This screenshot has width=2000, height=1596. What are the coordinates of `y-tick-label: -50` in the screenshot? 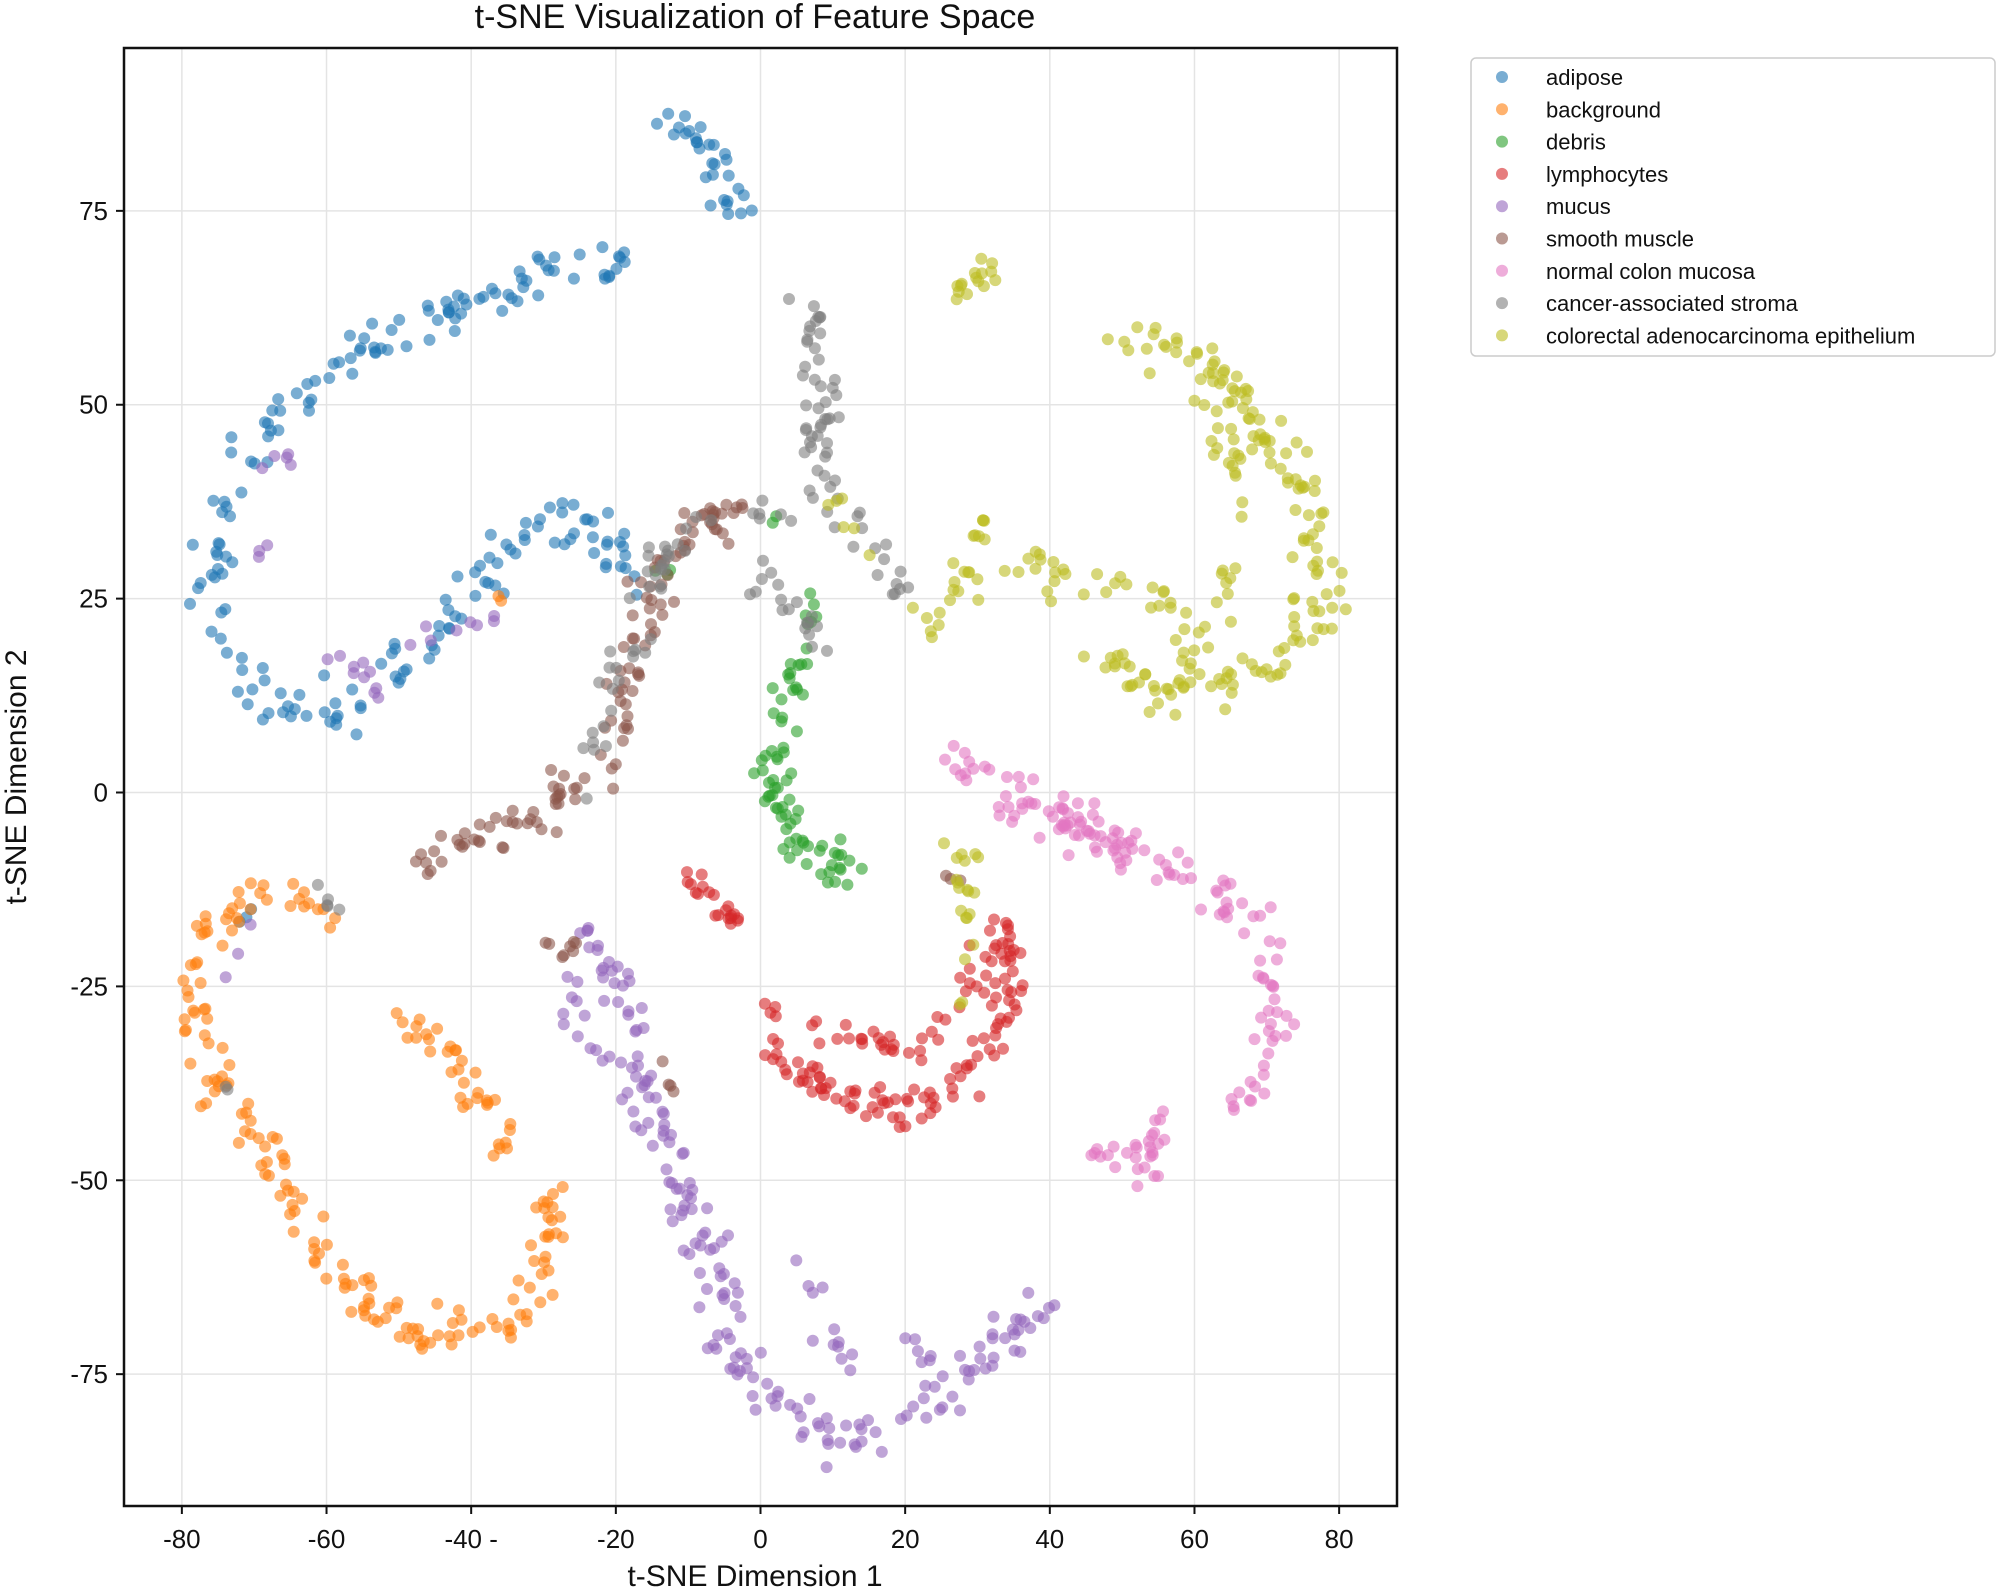 It's located at (89, 1180).